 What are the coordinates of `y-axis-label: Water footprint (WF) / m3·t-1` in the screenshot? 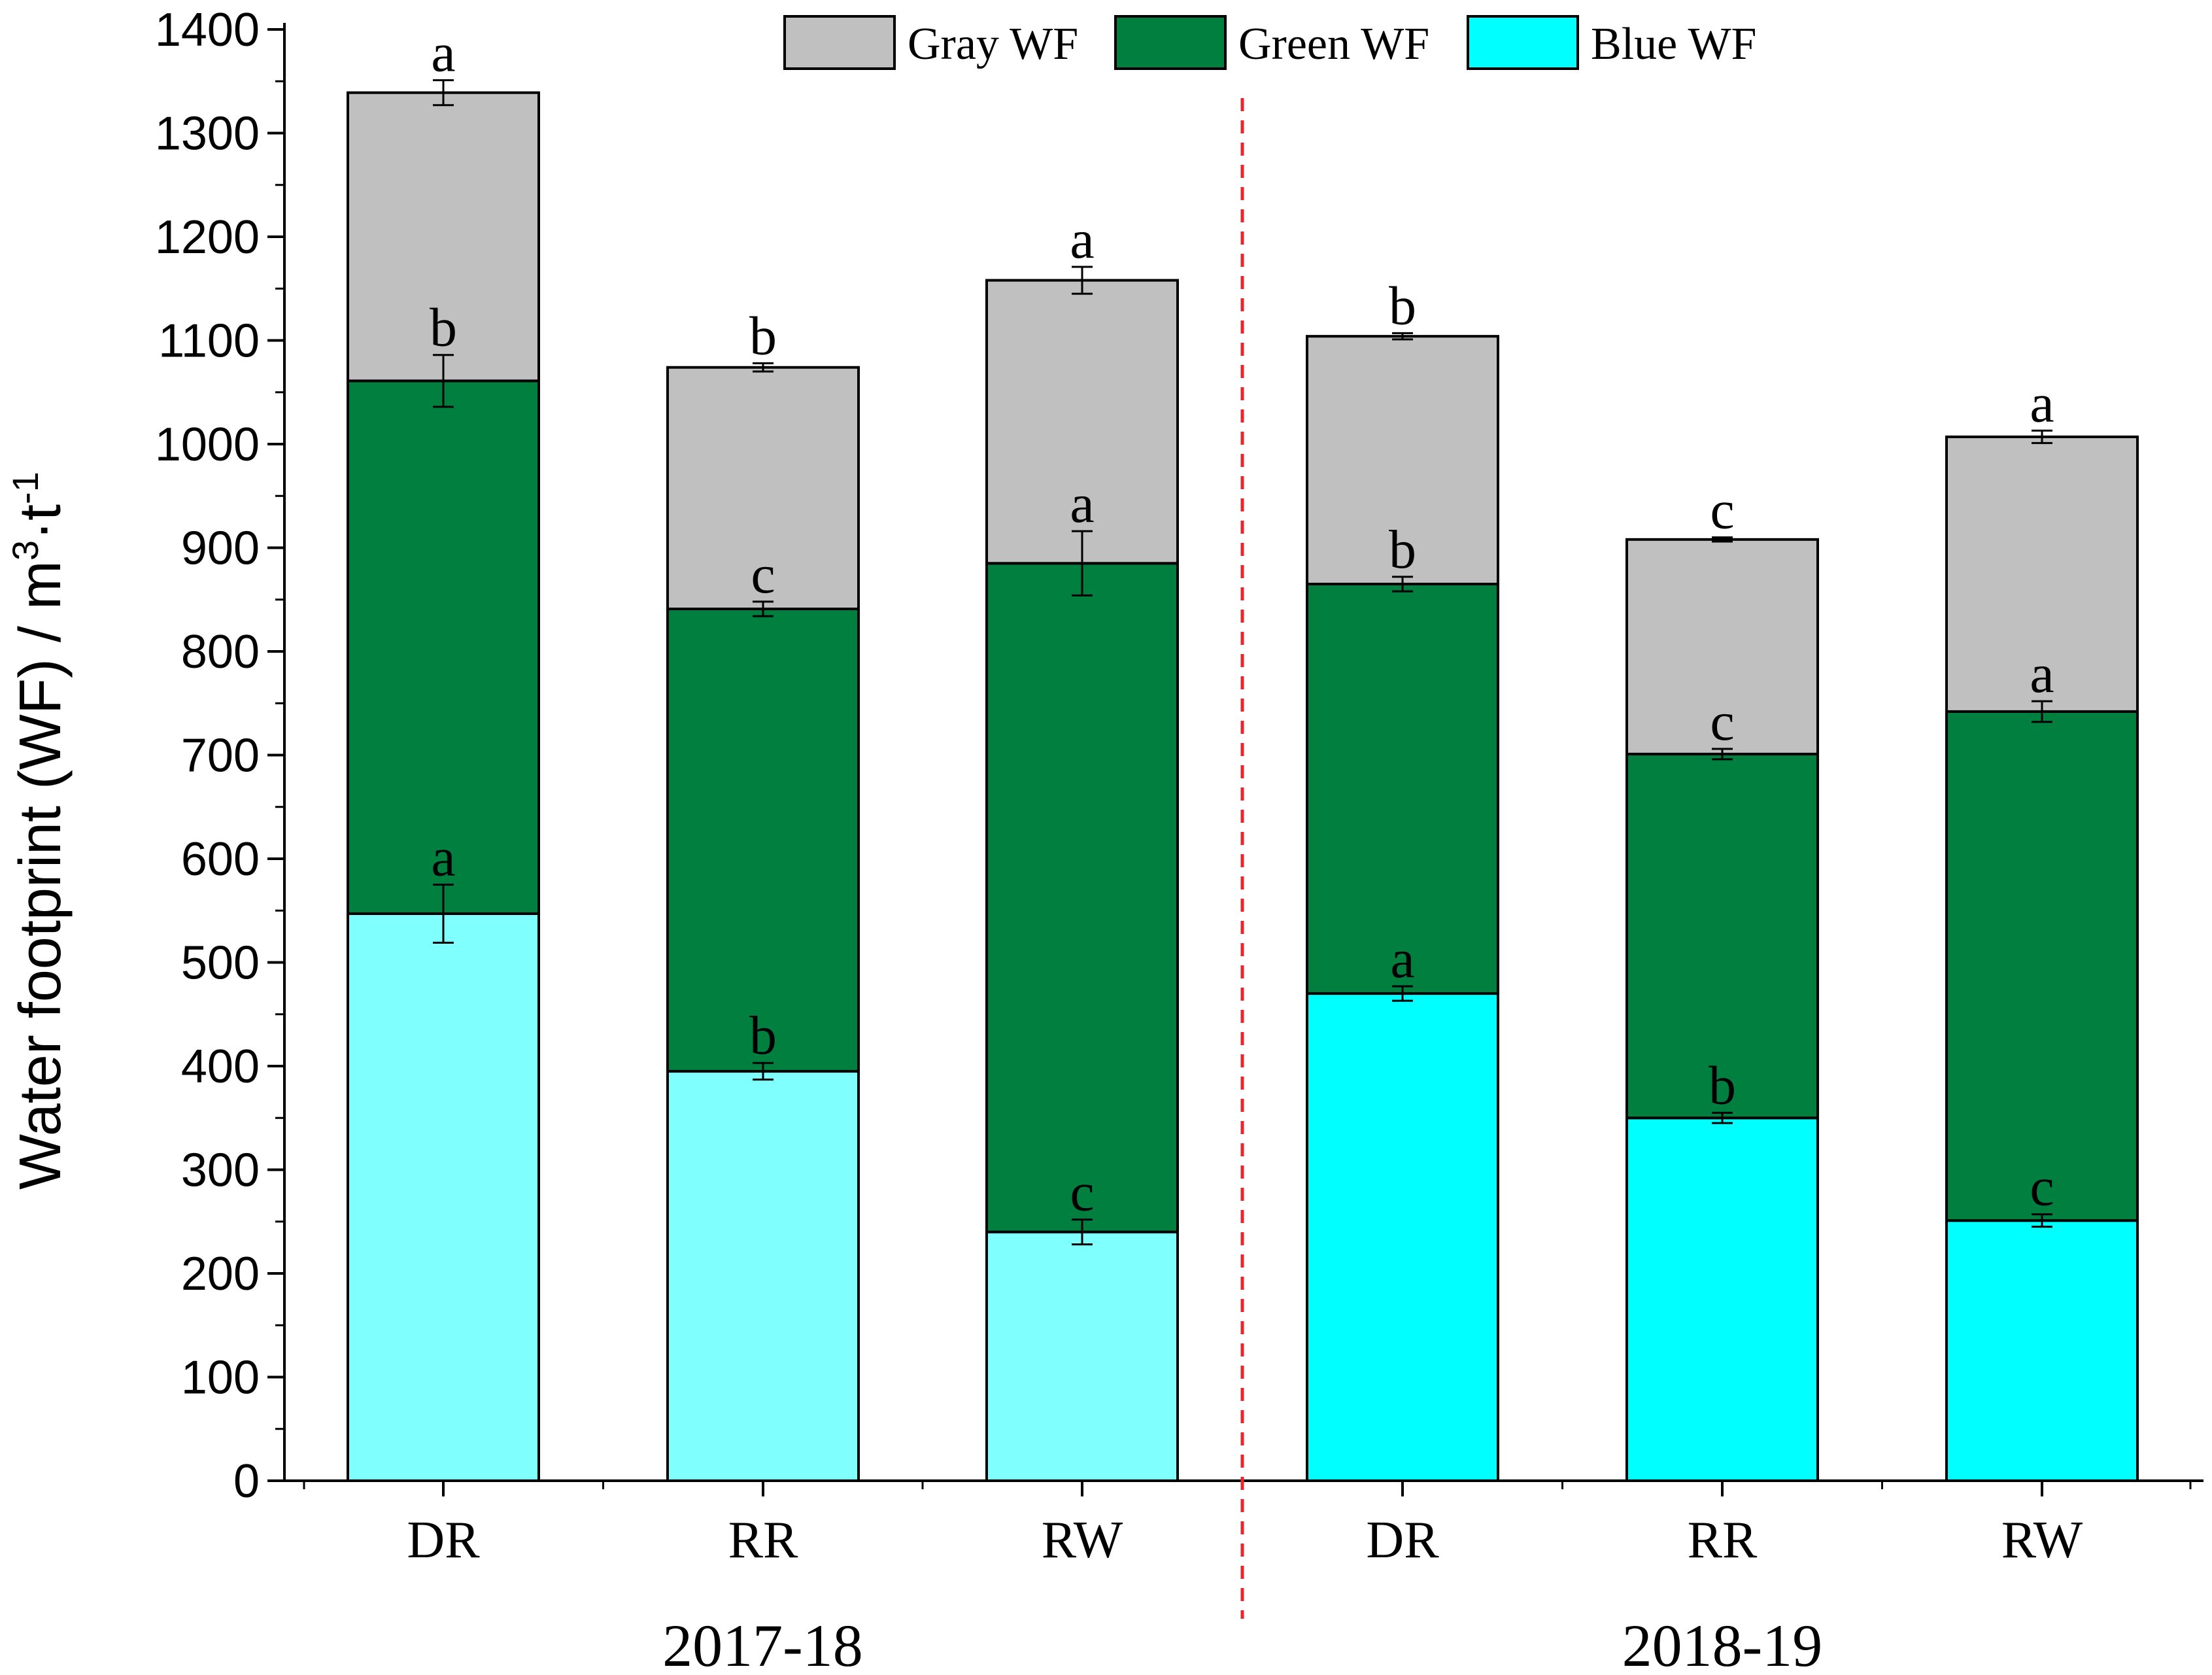 It's located at (39, 831).